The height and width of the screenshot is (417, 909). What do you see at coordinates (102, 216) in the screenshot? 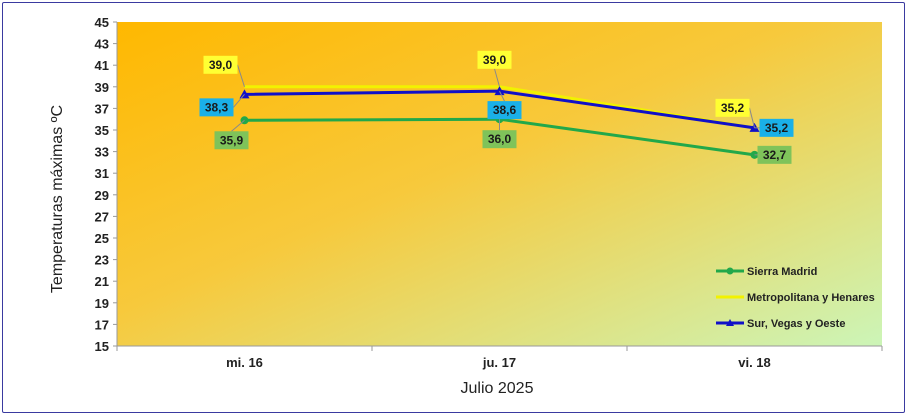
I see `y-tick-label: 27` at bounding box center [102, 216].